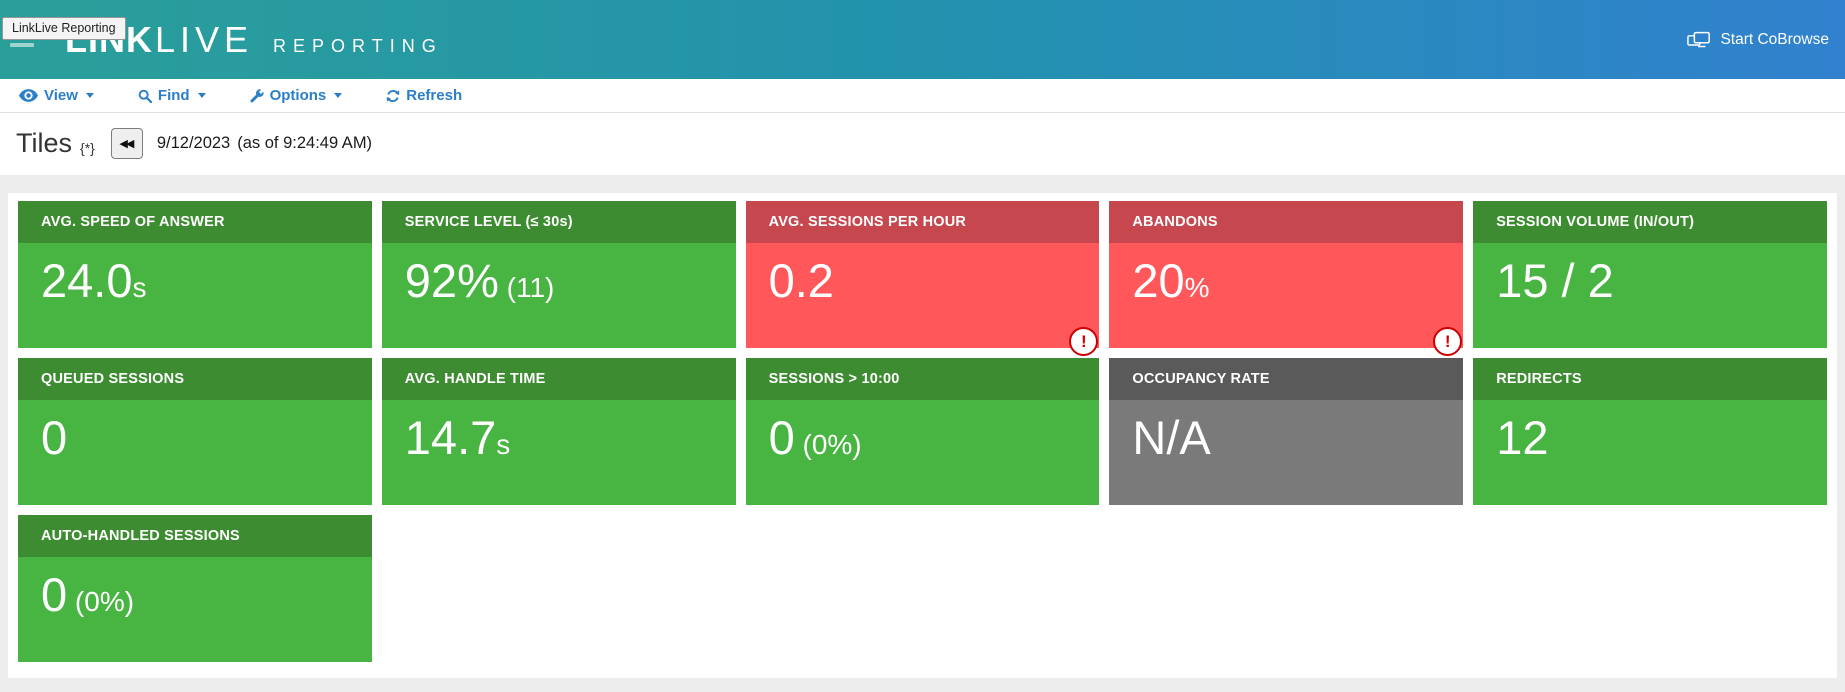 This screenshot has height=692, width=1845. I want to click on tile-label: AUTO-HANDLED SESSIONS, so click(195, 536).